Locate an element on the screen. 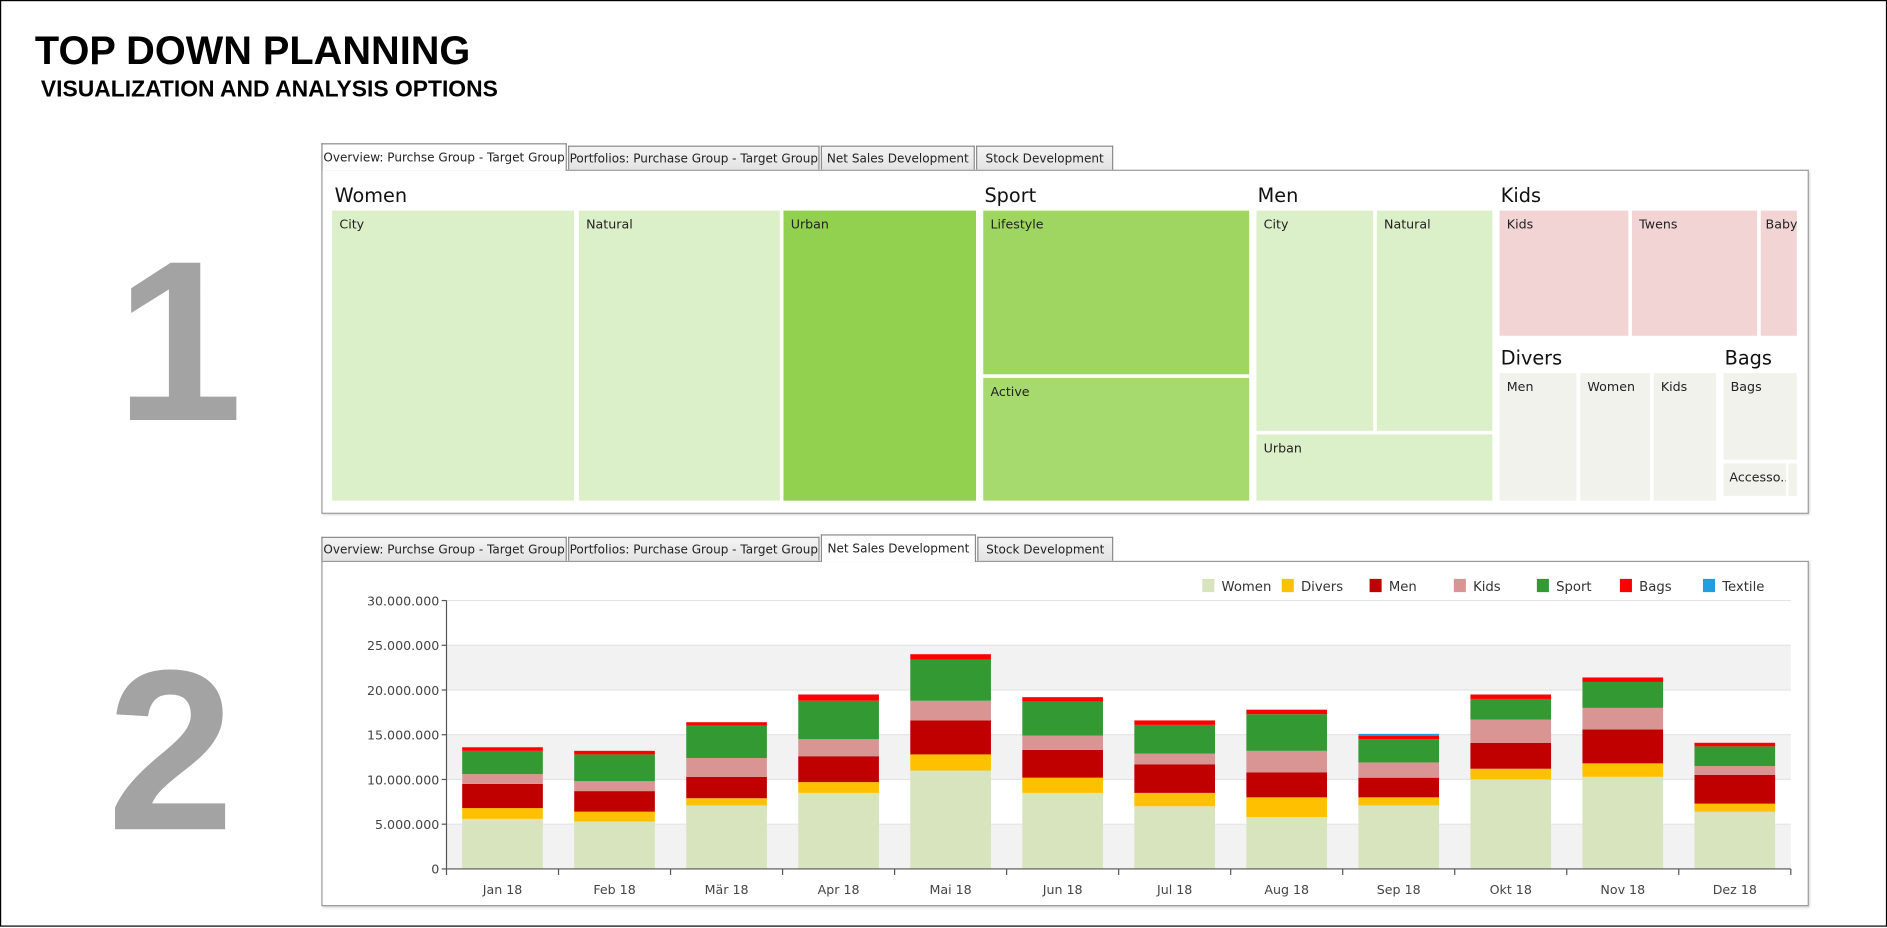  legend-label-bags: Bags is located at coordinates (1655, 587).